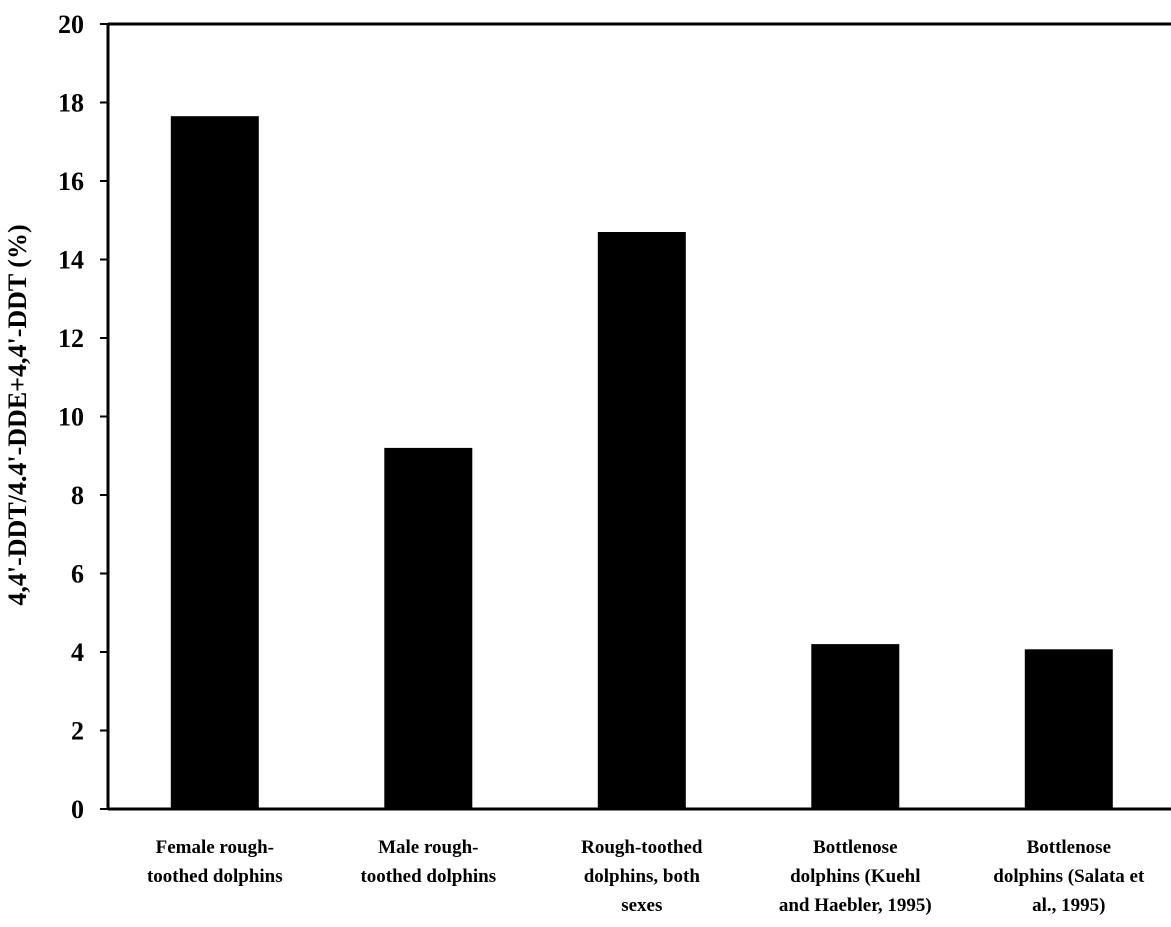  Describe the element at coordinates (71, 24) in the screenshot. I see `y-tick-label: 20` at that location.